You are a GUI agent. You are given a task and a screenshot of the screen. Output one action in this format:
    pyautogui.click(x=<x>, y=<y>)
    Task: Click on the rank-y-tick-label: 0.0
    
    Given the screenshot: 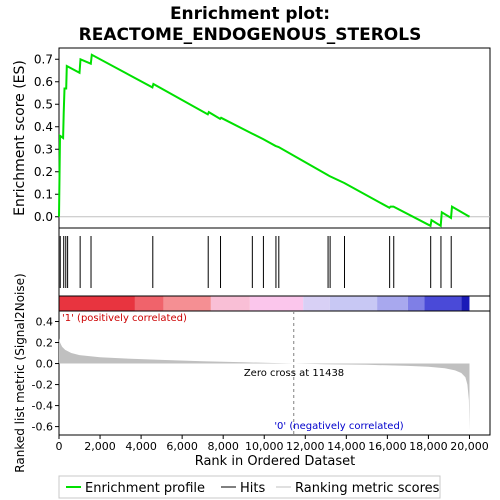 What is the action you would take?
    pyautogui.click(x=45, y=364)
    